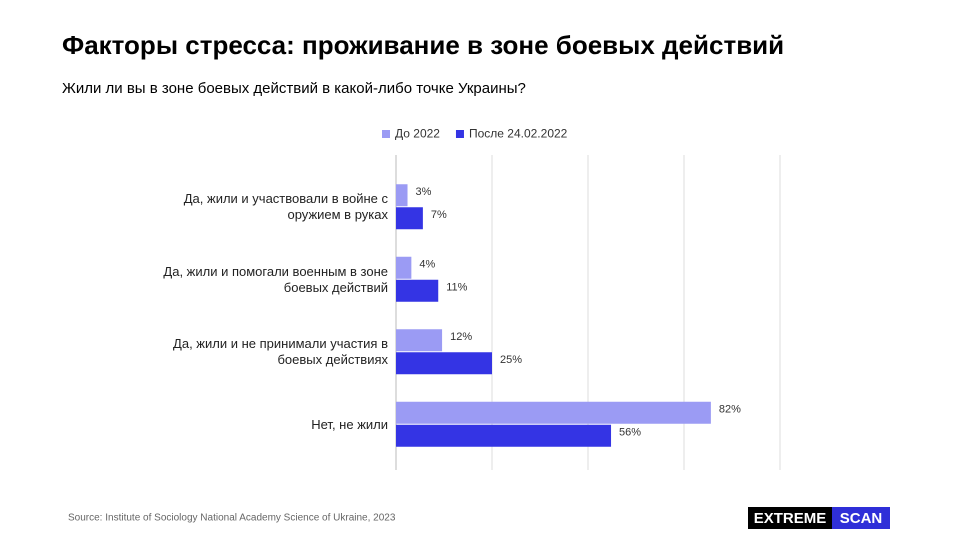 This screenshot has height=540, width=960. Describe the element at coordinates (461, 337) in the screenshot. I see `value-label: 12%` at that location.